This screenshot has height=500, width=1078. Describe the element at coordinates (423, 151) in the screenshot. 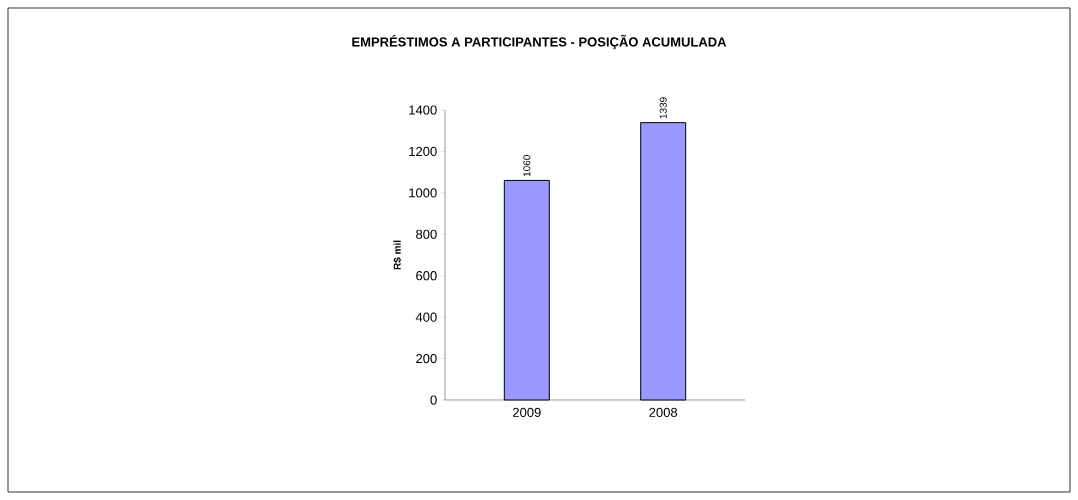

I see `y-tick-label: 1200` at that location.